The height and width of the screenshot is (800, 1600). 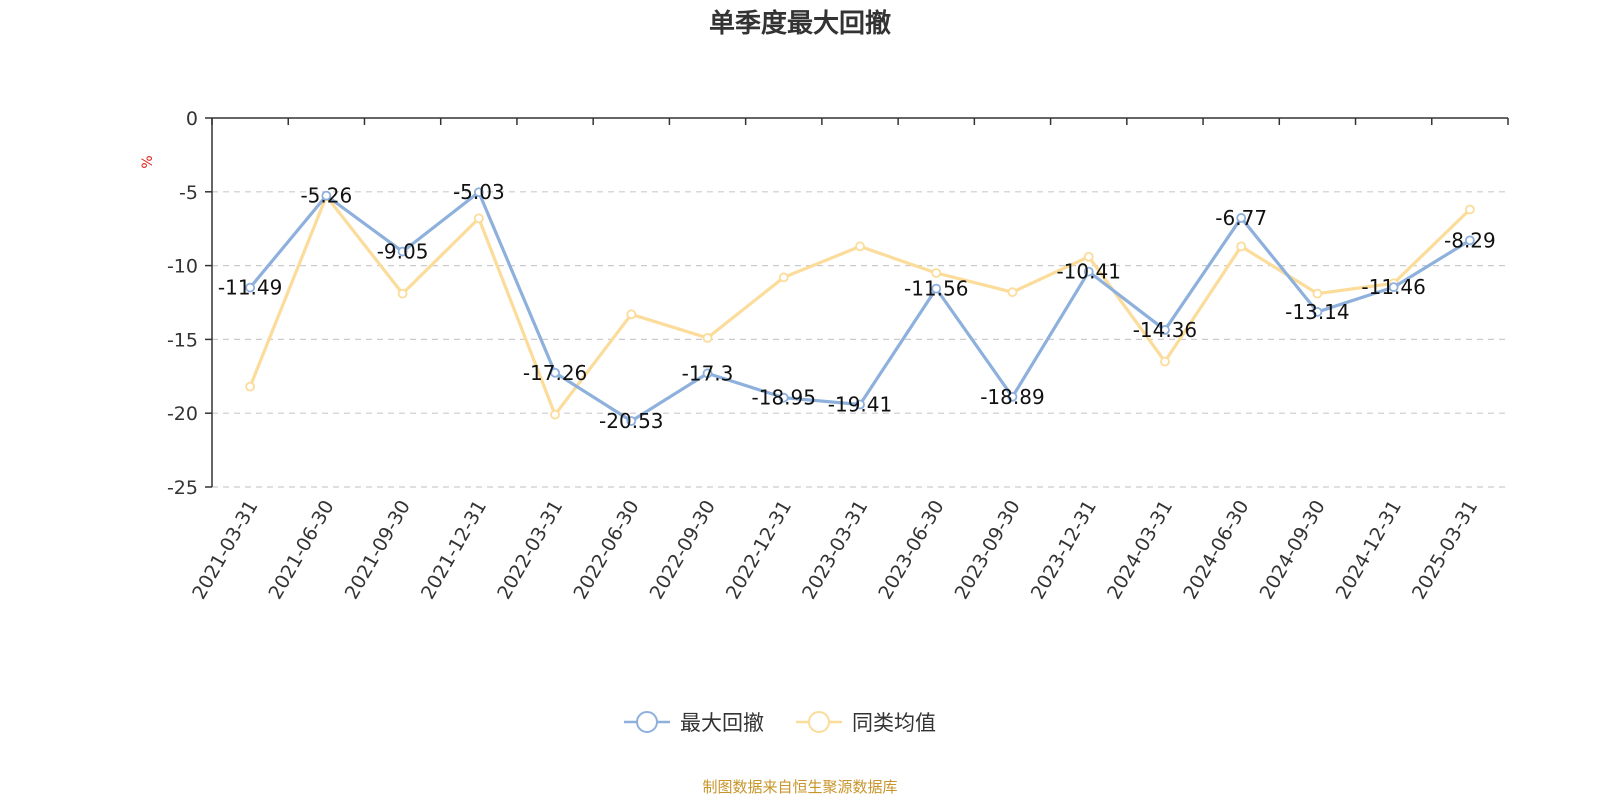 What do you see at coordinates (1140, 550) in the screenshot?
I see `x-tick-label: 2024-03-31` at bounding box center [1140, 550].